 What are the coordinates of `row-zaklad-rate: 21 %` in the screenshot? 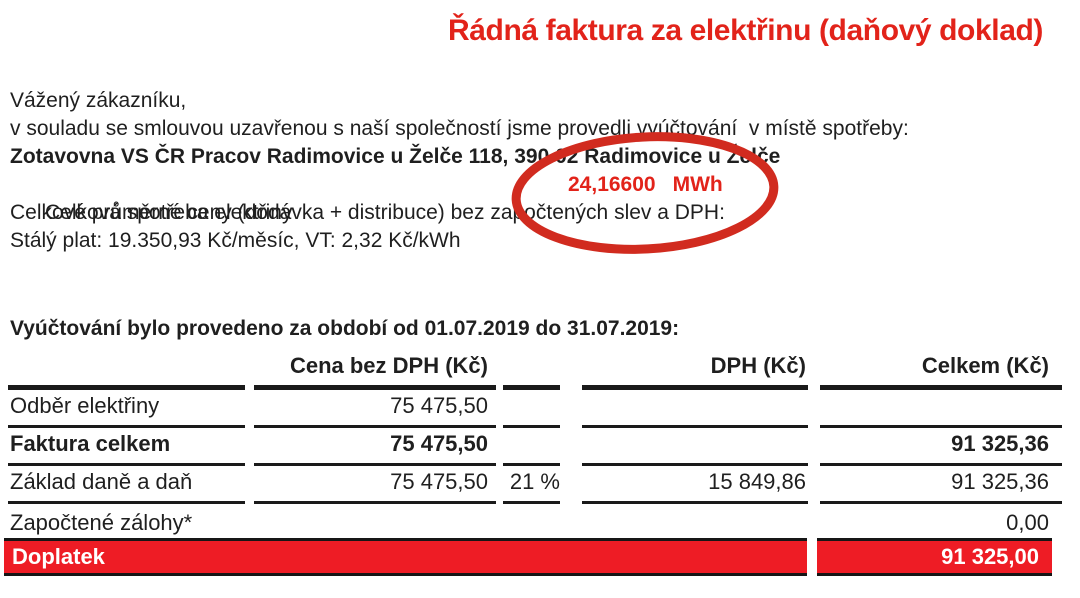 It's located at (531, 485).